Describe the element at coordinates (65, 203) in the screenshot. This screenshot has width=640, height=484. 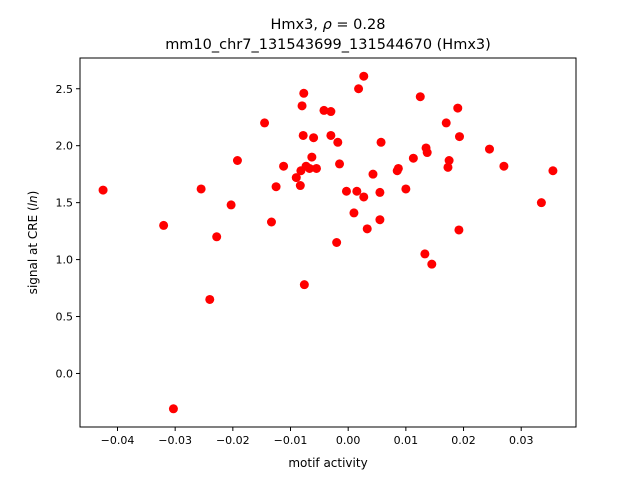
I see `y-tick-label: 1.5` at that location.